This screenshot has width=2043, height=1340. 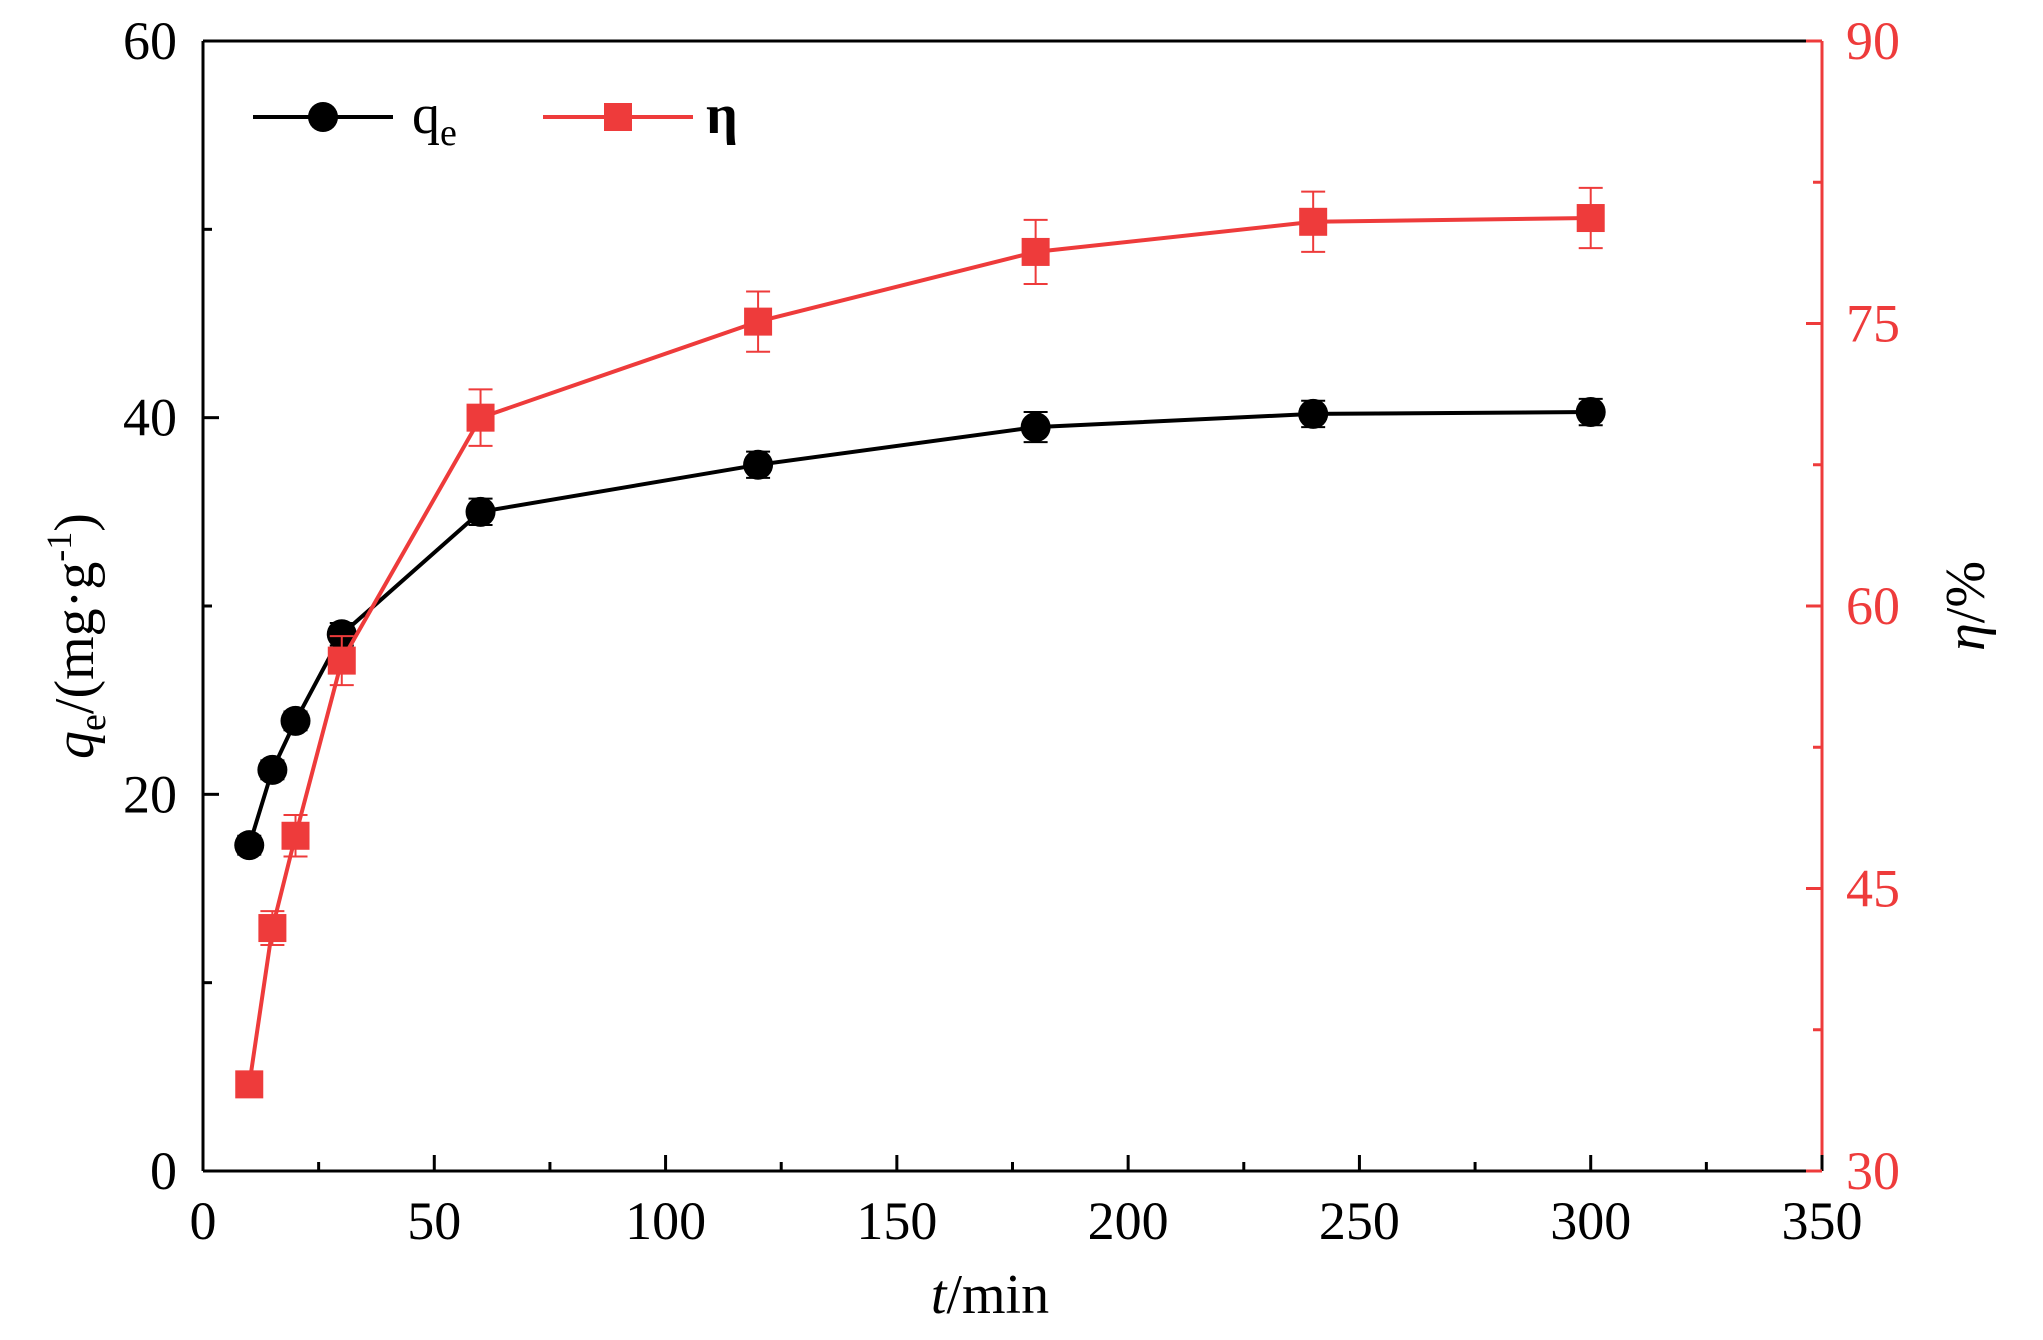 What do you see at coordinates (1873, 324) in the screenshot?
I see `y-right-tick-label: 75` at bounding box center [1873, 324].